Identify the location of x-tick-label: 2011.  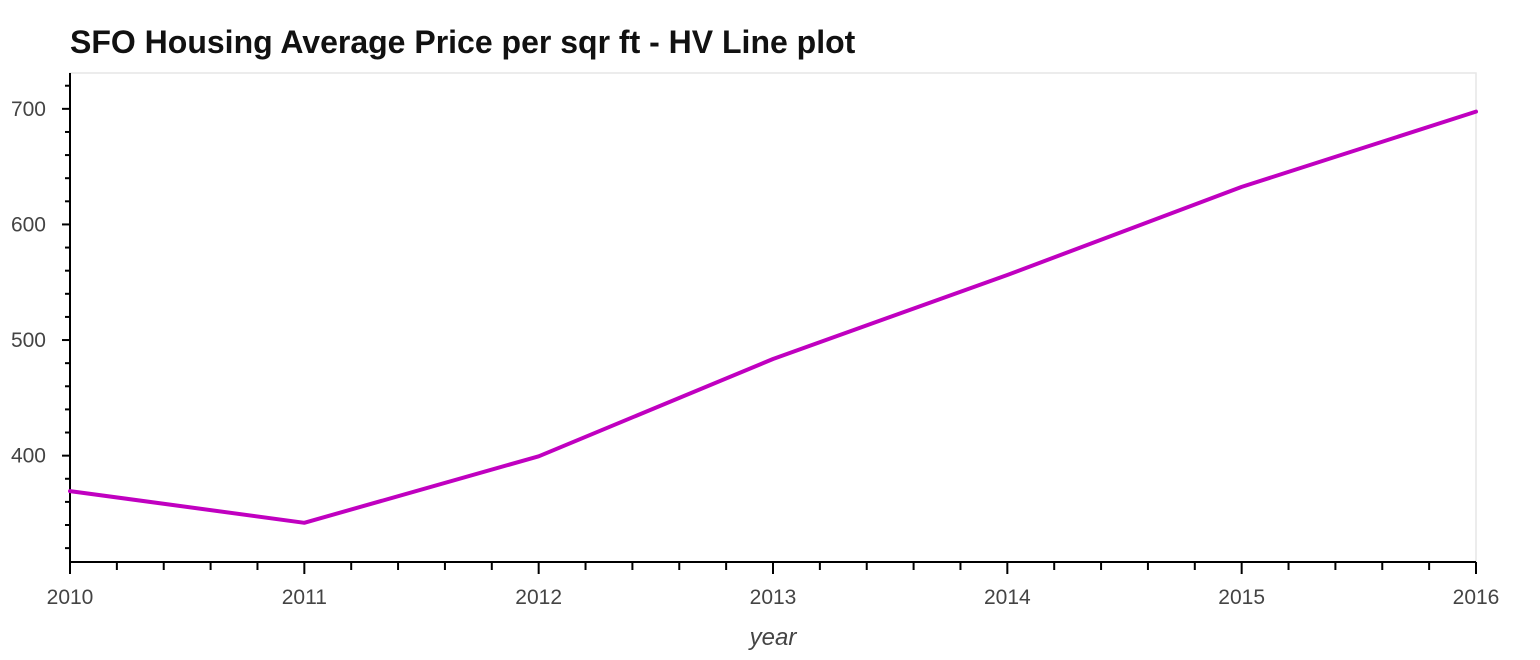
(304, 597).